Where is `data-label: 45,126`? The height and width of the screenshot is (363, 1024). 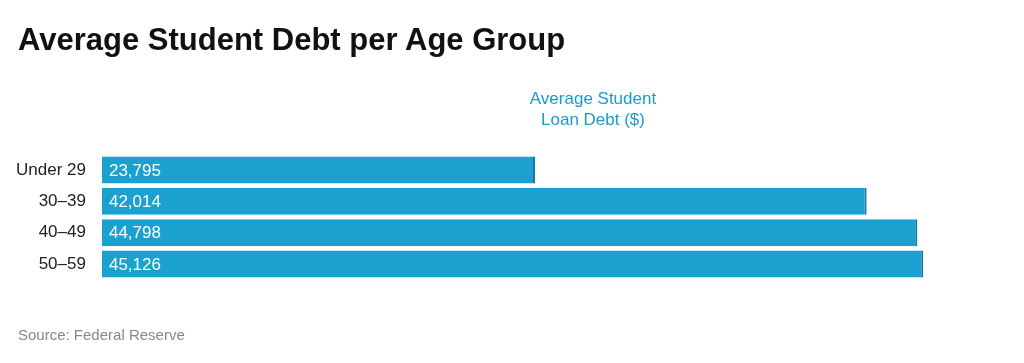 data-label: 45,126 is located at coordinates (134, 264).